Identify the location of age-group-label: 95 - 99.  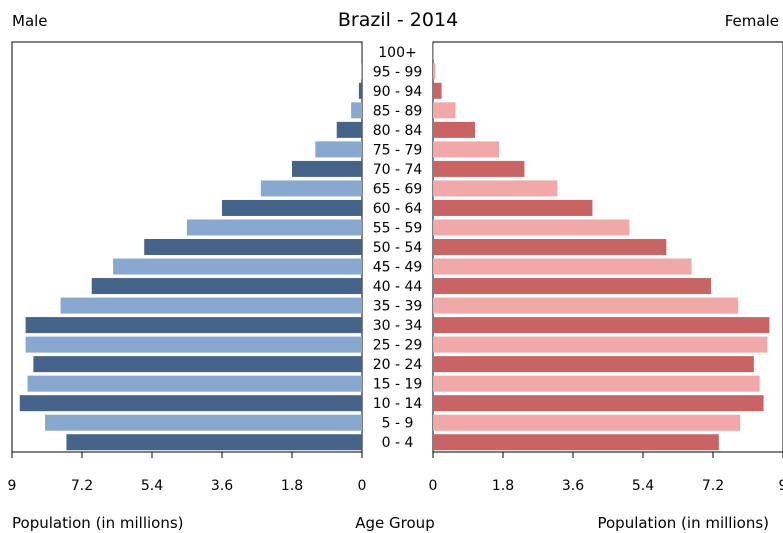
(398, 72).